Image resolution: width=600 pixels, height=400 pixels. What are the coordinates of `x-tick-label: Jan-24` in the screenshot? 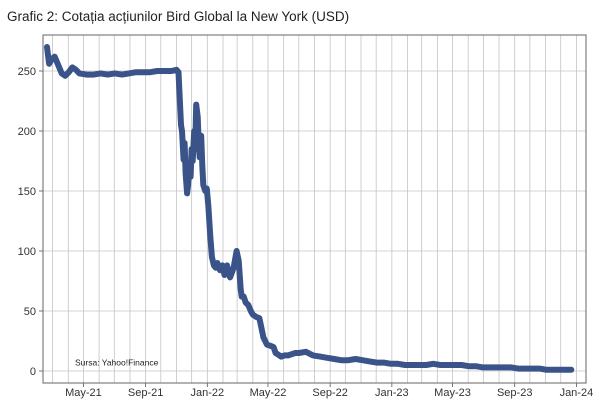 It's located at (577, 393).